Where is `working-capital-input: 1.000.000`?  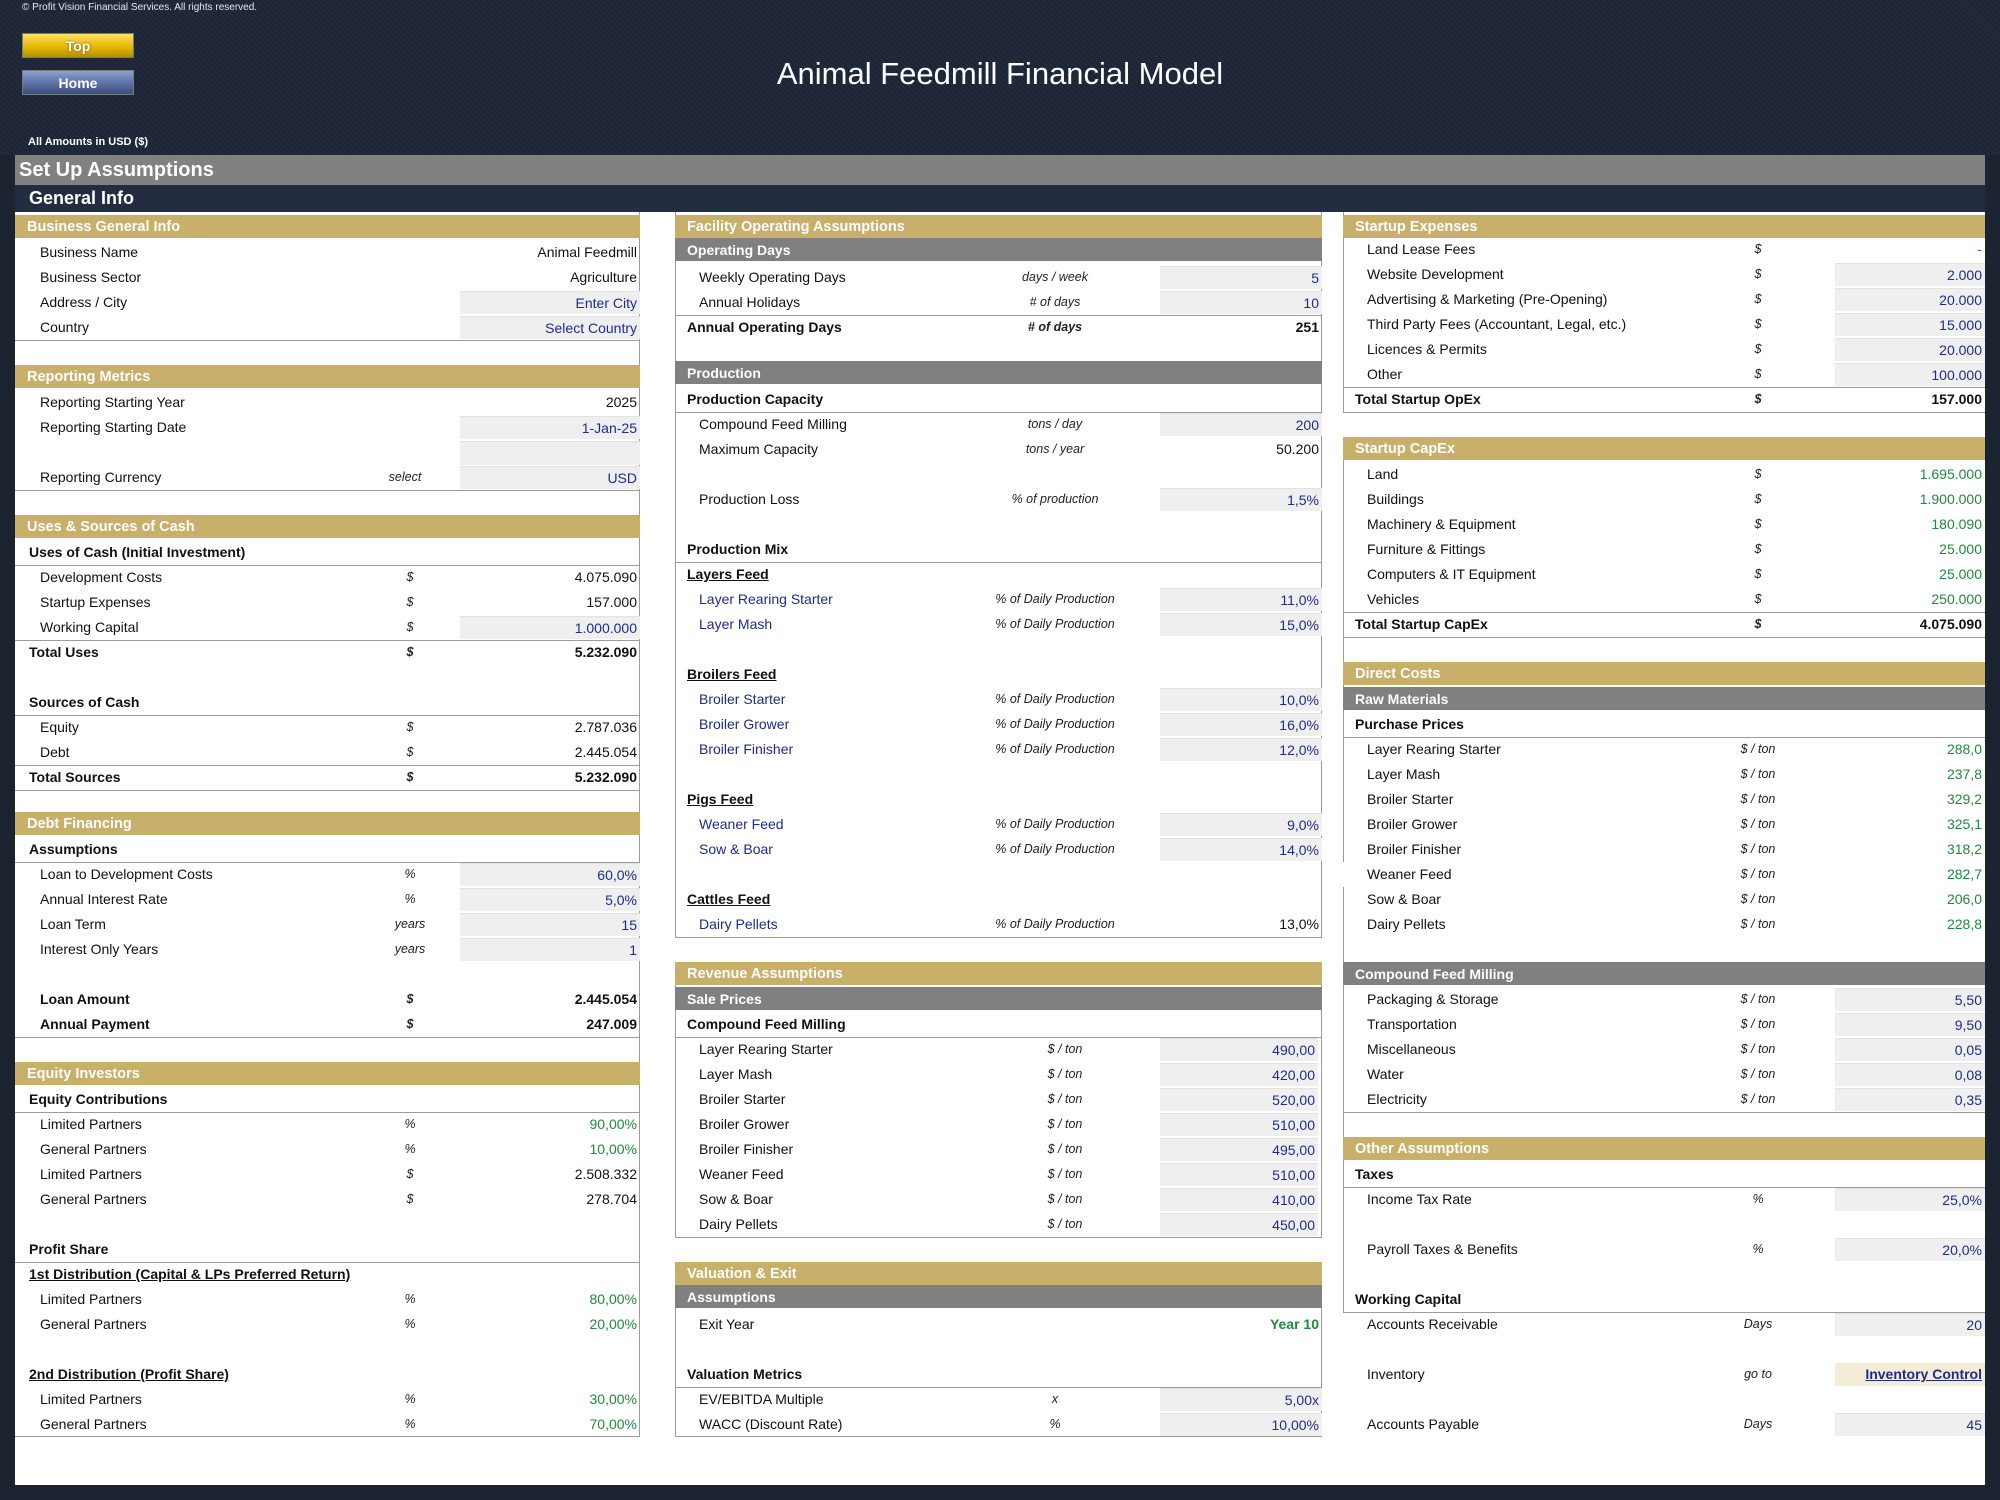 working-capital-input: 1.000.000 is located at coordinates (550, 627).